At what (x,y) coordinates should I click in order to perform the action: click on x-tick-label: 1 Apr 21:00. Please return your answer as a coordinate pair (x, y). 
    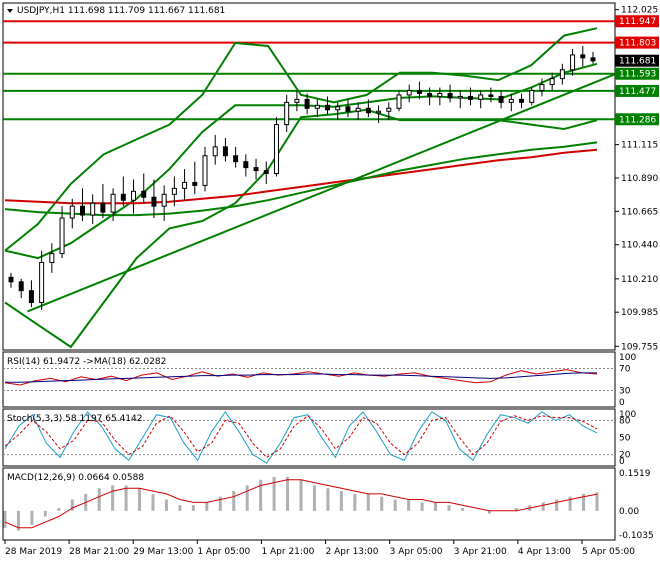
    Looking at the image, I should click on (287, 552).